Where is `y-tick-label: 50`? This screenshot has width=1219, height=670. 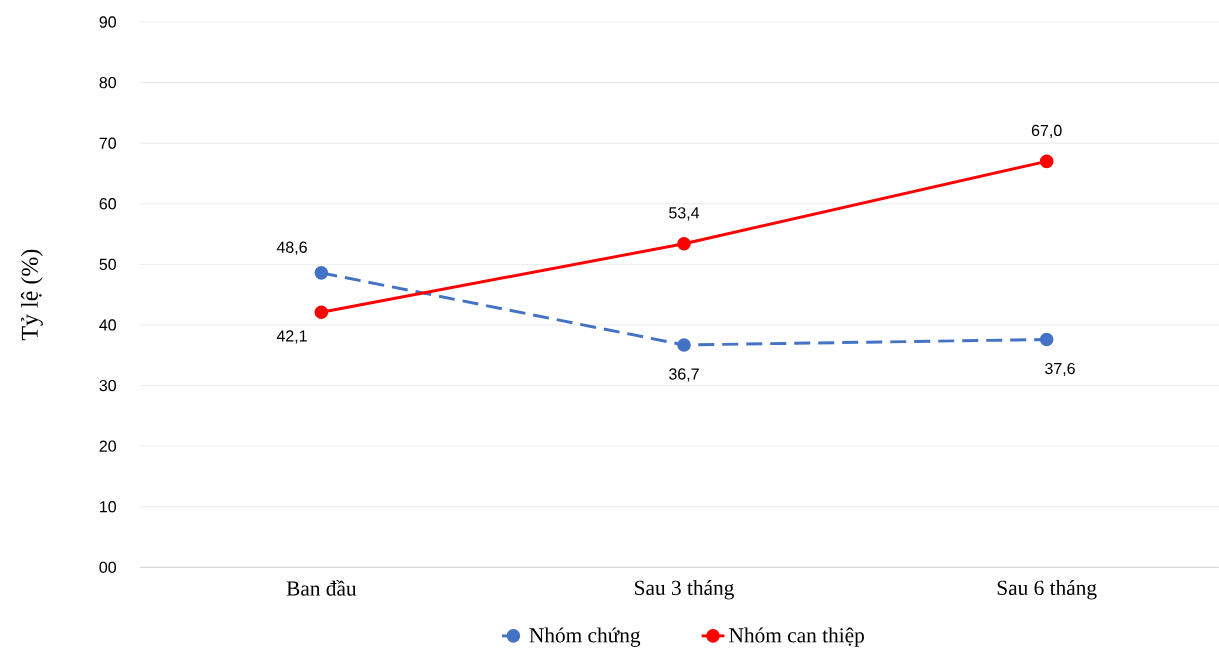
y-tick-label: 50 is located at coordinates (108, 264).